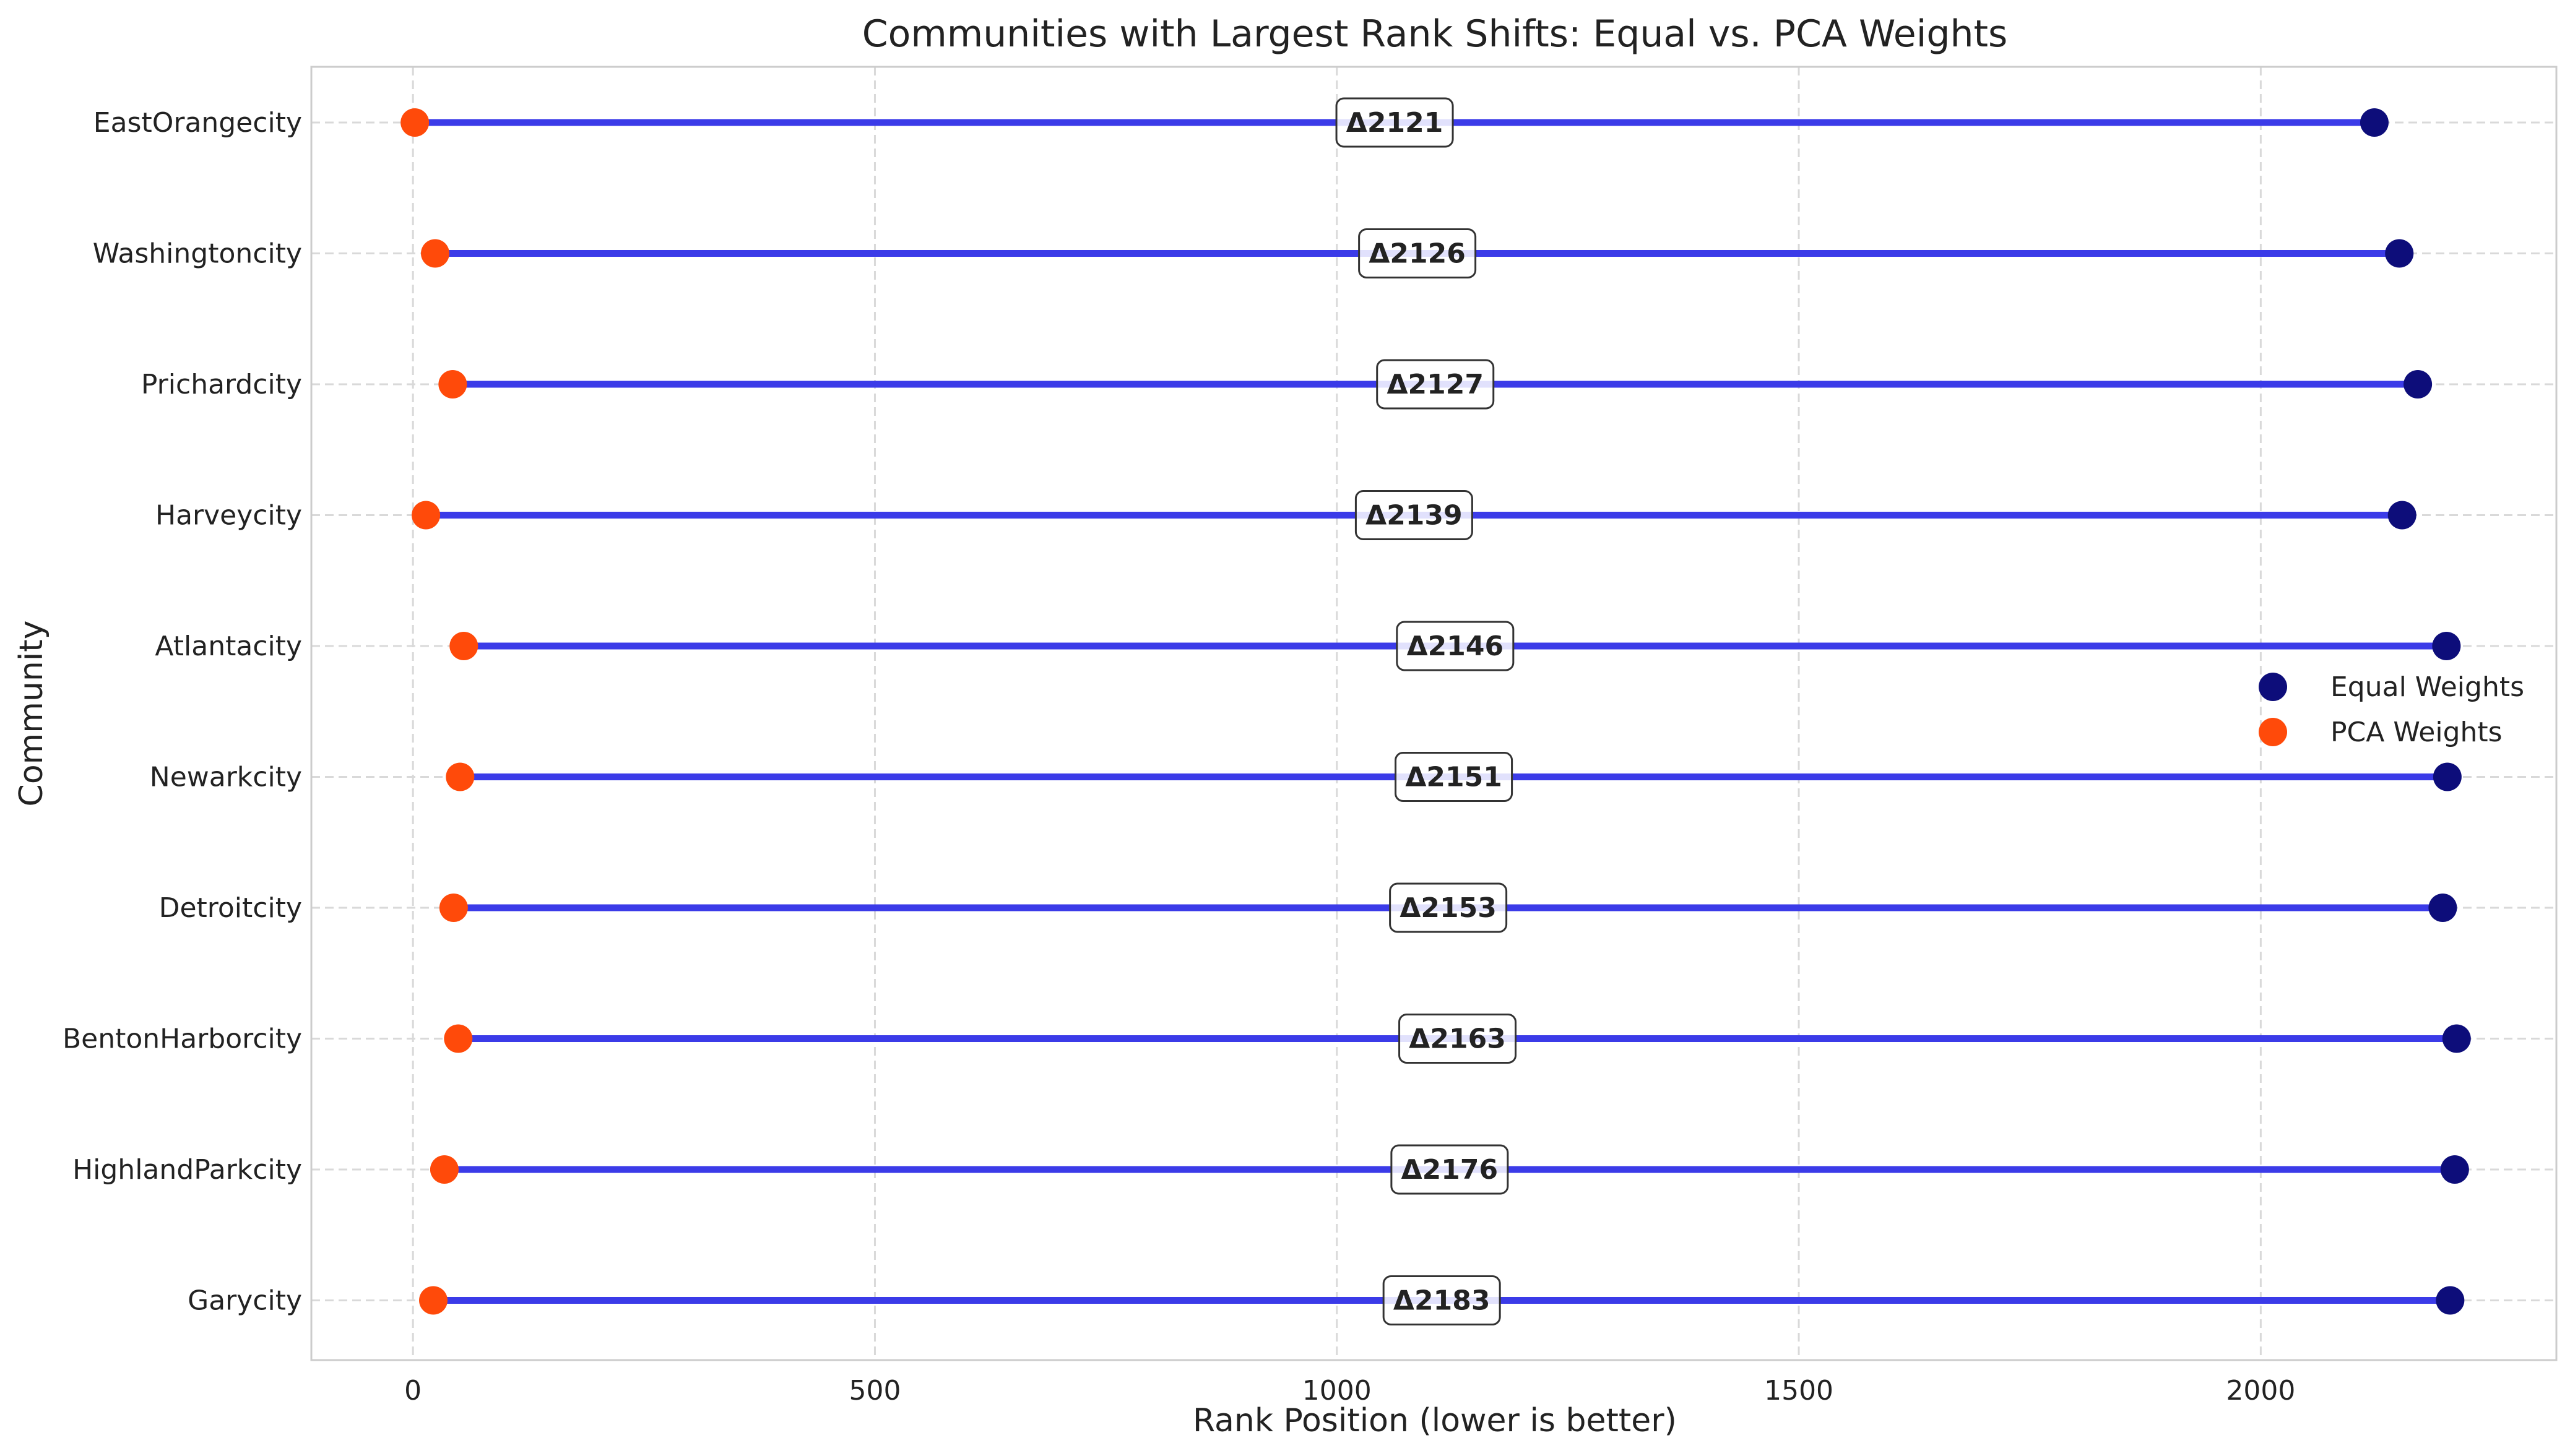  What do you see at coordinates (183, 1039) in the screenshot?
I see `community-label: BentonHarborcity` at bounding box center [183, 1039].